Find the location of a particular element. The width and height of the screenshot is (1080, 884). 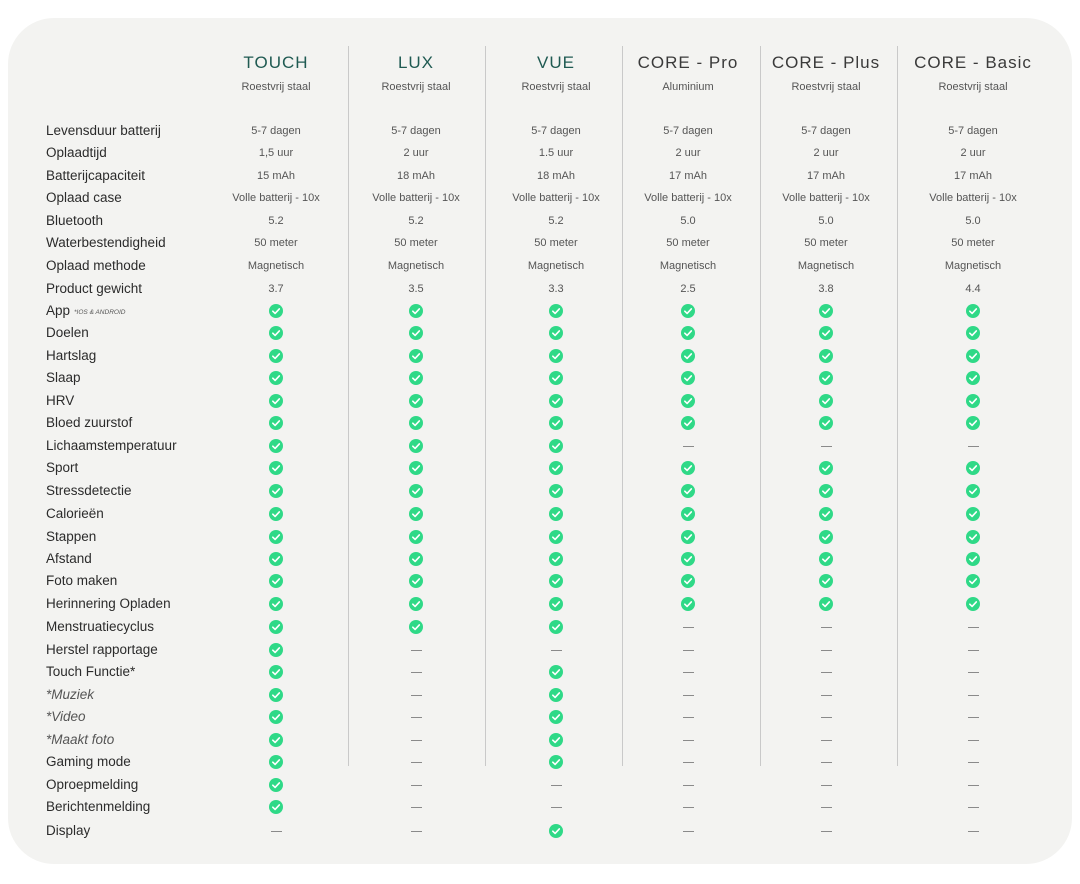

cell-value: Magnetisch is located at coordinates (688, 266).